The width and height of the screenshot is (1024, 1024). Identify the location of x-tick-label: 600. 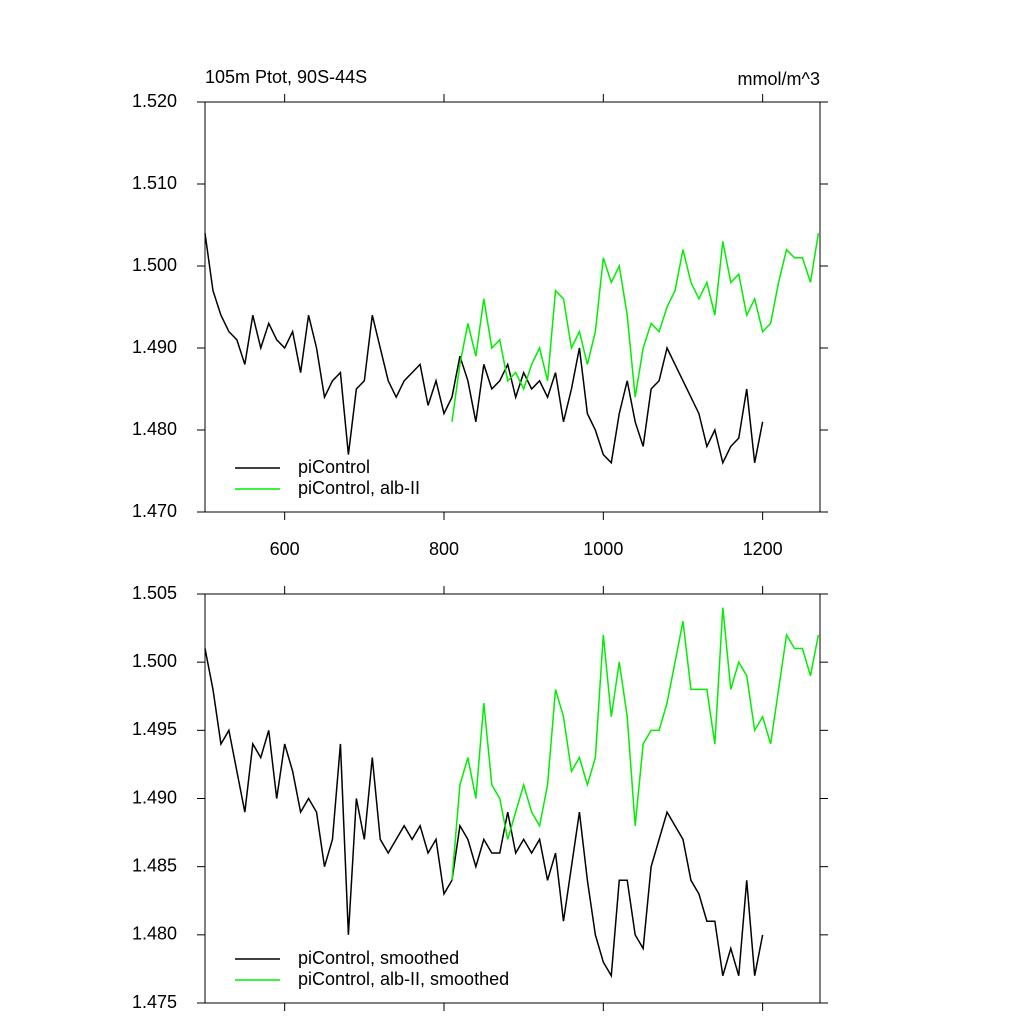
(285, 549).